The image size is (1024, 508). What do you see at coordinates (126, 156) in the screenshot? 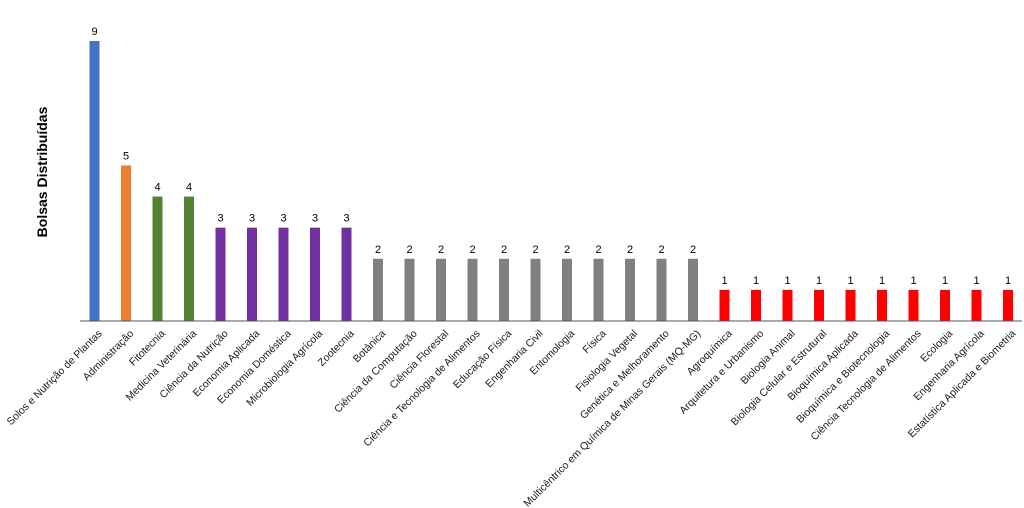
I see `bar-value-label: 5` at bounding box center [126, 156].